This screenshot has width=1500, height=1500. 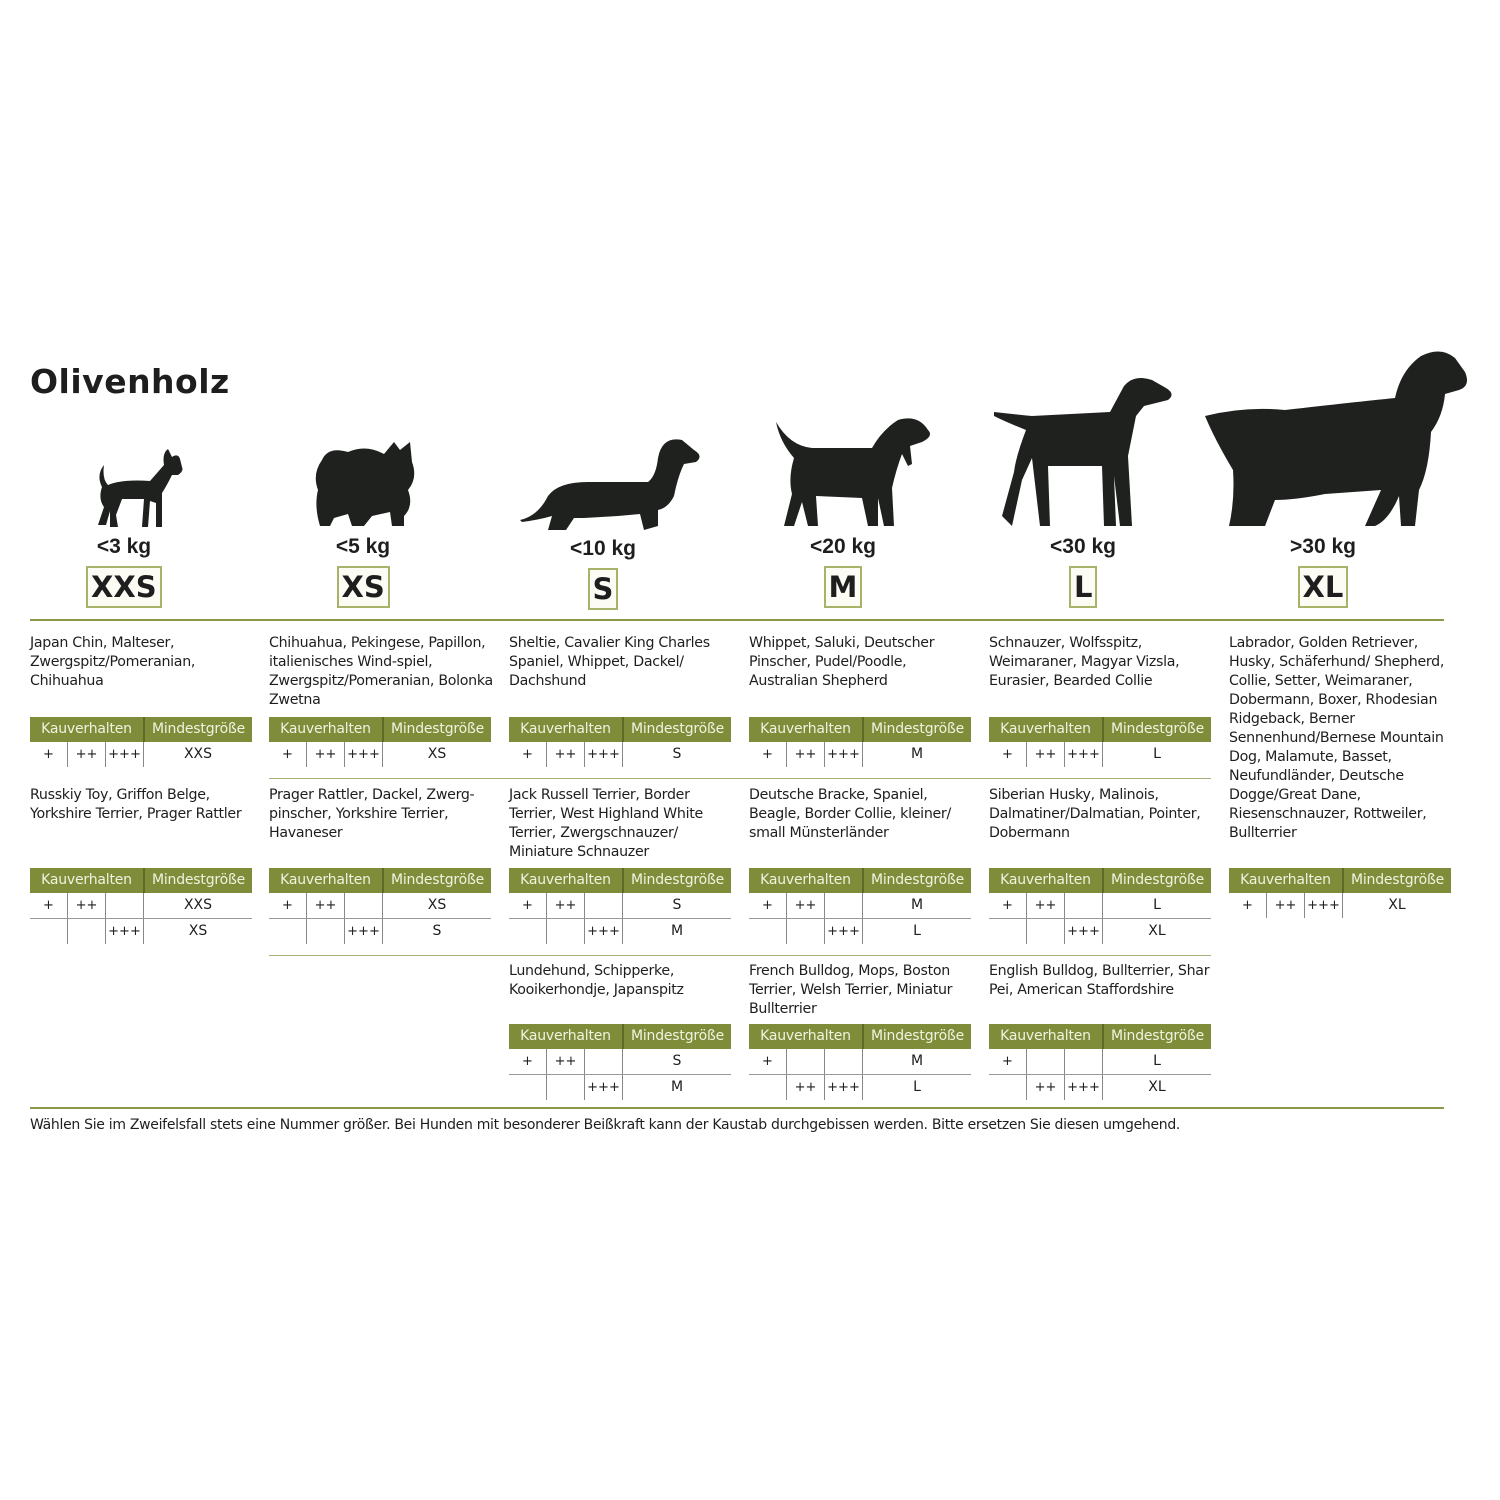 What do you see at coordinates (1083, 452) in the screenshot?
I see `pointer-silhouette-icon` at bounding box center [1083, 452].